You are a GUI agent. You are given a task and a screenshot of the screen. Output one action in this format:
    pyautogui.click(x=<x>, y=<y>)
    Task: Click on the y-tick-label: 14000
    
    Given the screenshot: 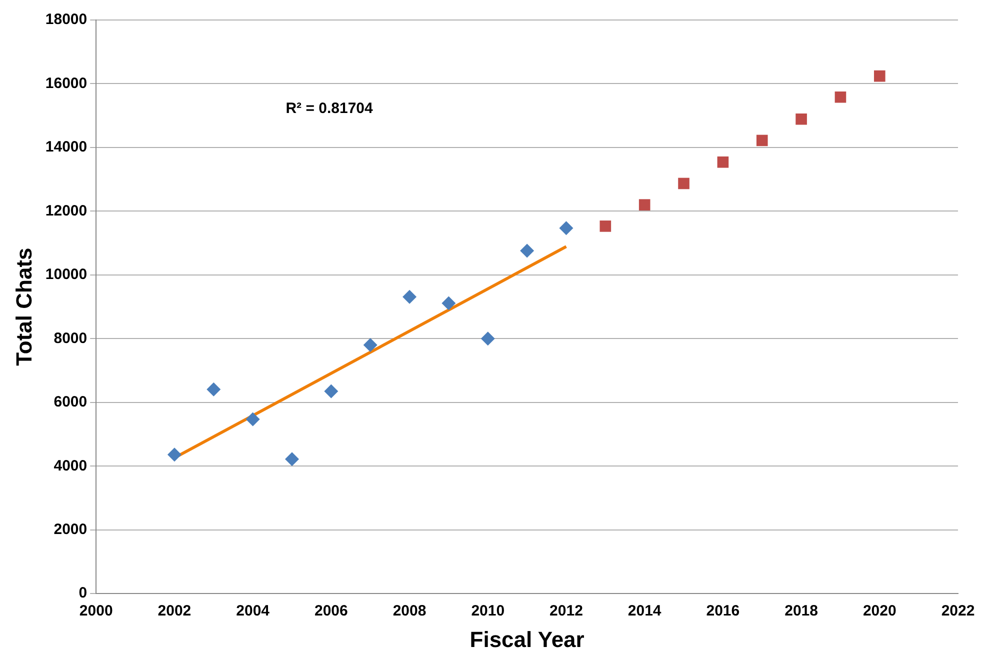 What is the action you would take?
    pyautogui.click(x=66, y=147)
    